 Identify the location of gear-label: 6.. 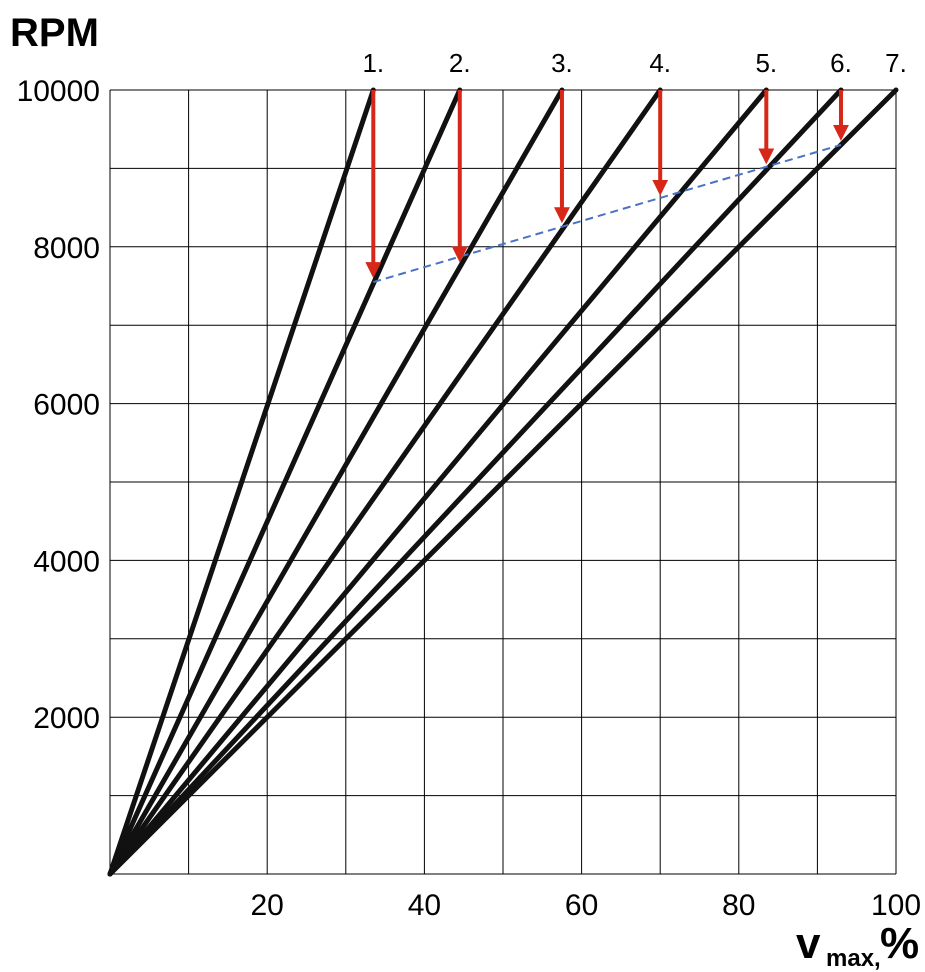
(841, 63).